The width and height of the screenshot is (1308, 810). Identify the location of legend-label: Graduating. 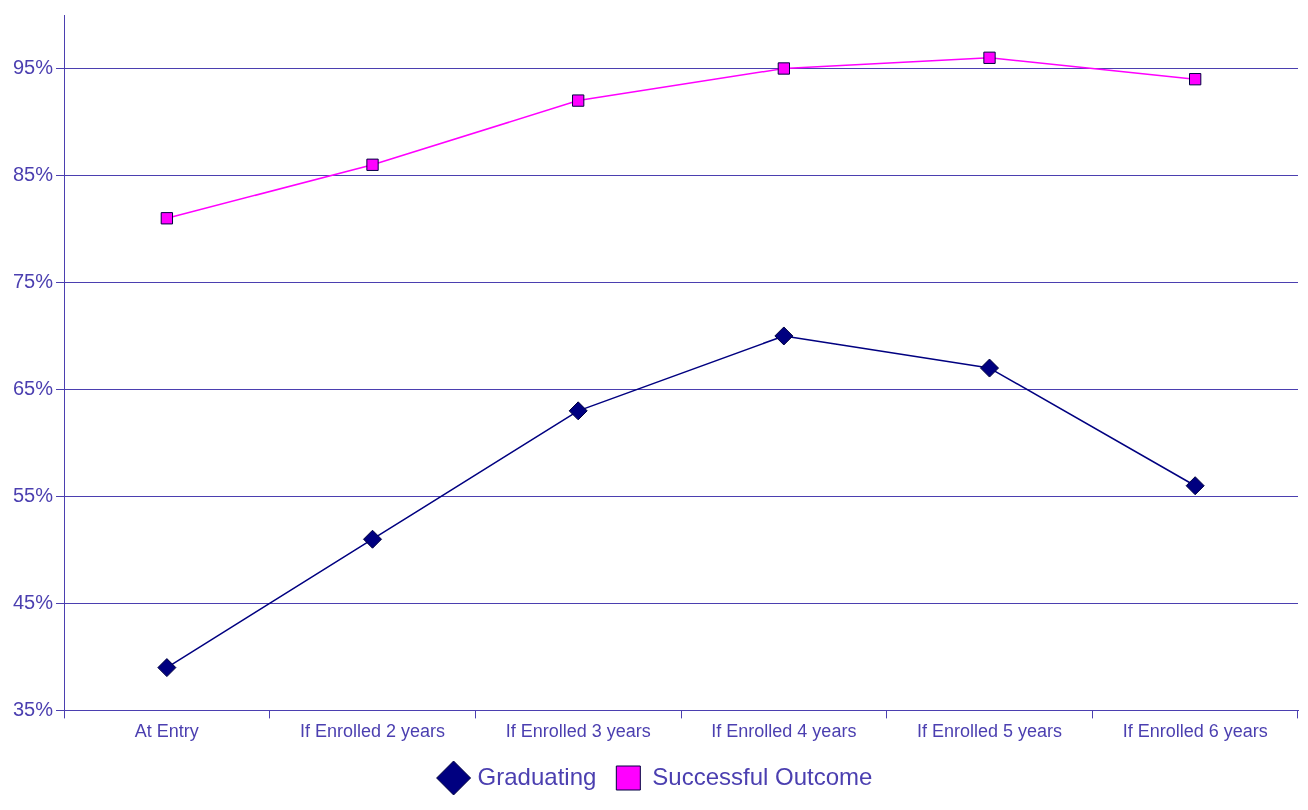
(537, 776).